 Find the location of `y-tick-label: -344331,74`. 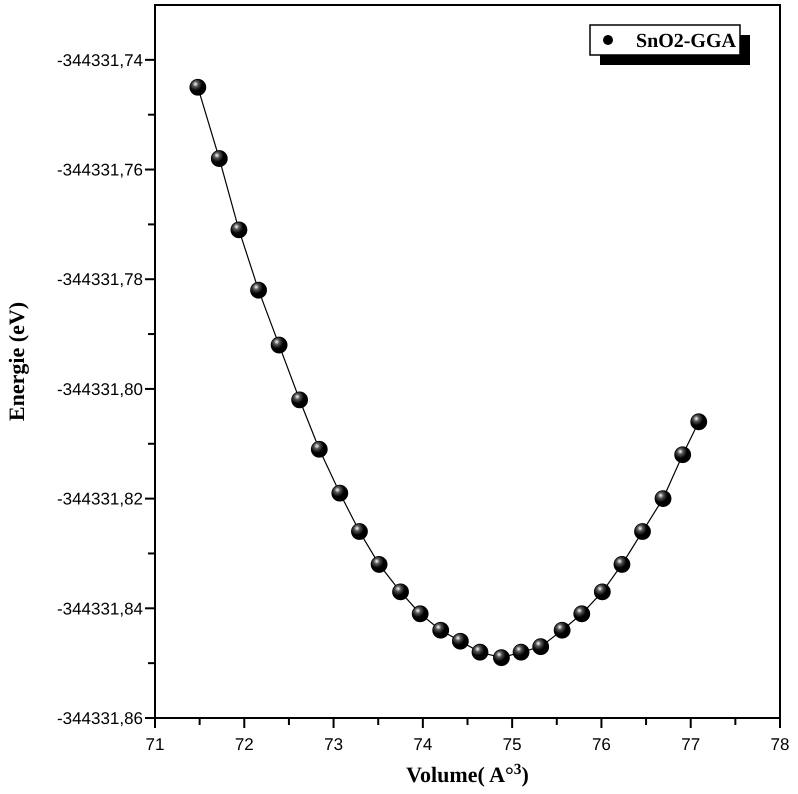

y-tick-label: -344331,74 is located at coordinates (99, 60).